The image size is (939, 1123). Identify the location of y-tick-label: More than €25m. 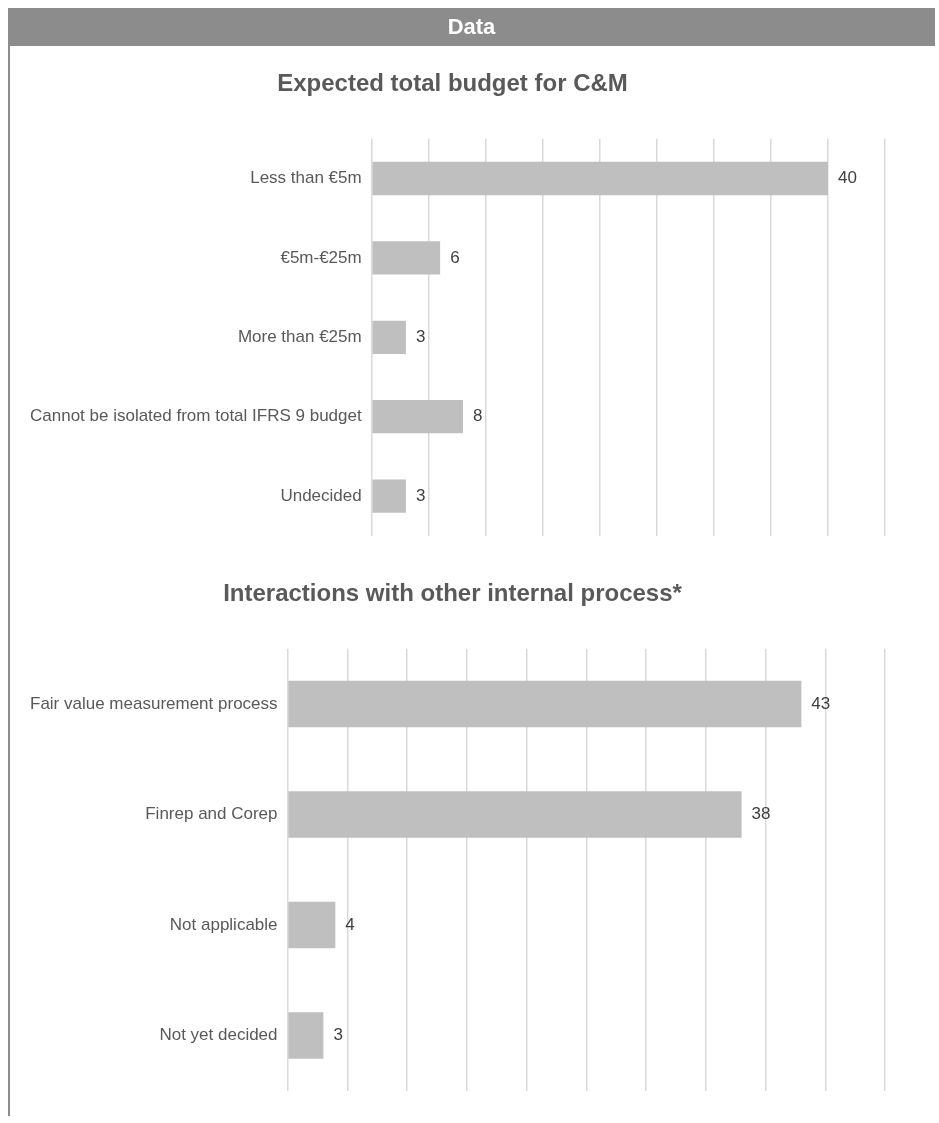
(299, 336).